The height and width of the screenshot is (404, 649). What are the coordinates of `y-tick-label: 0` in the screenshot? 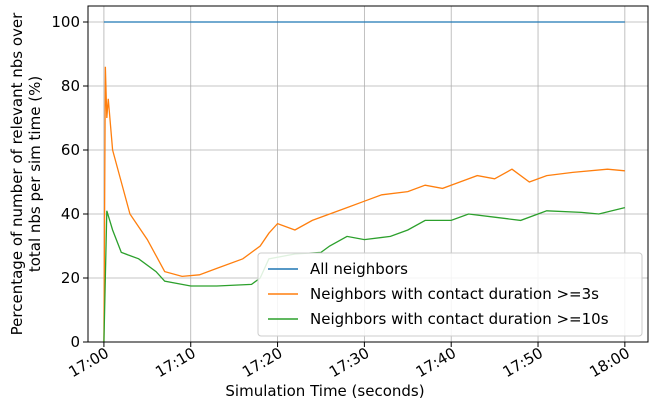 It's located at (75, 342).